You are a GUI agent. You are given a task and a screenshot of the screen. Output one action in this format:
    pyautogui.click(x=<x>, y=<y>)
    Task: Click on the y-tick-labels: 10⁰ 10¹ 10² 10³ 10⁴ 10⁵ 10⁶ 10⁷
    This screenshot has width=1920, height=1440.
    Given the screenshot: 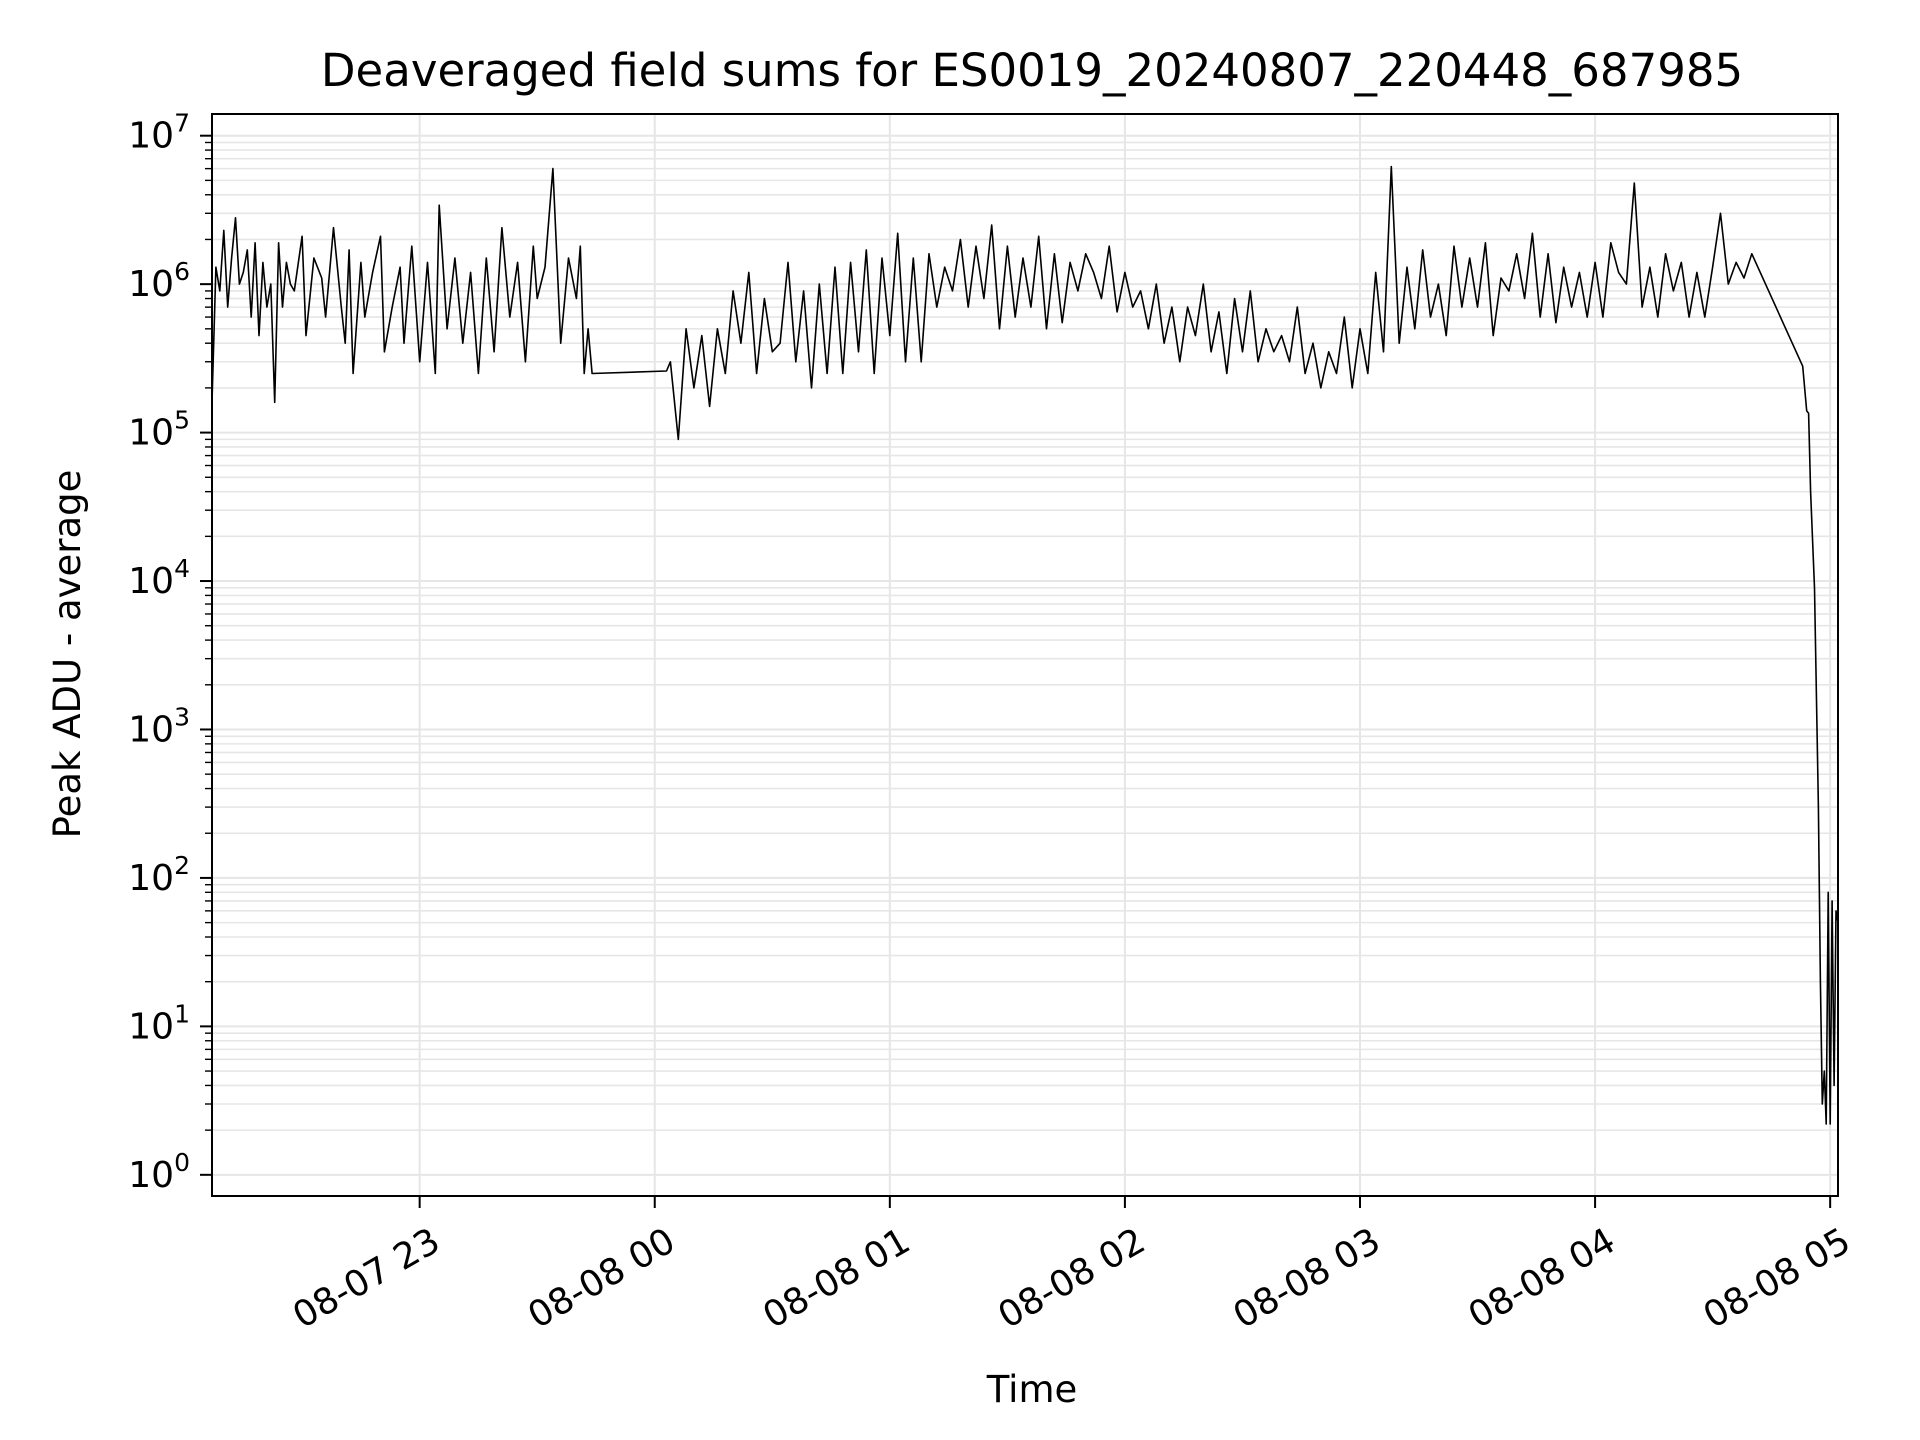 What is the action you would take?
    pyautogui.click(x=159, y=652)
    